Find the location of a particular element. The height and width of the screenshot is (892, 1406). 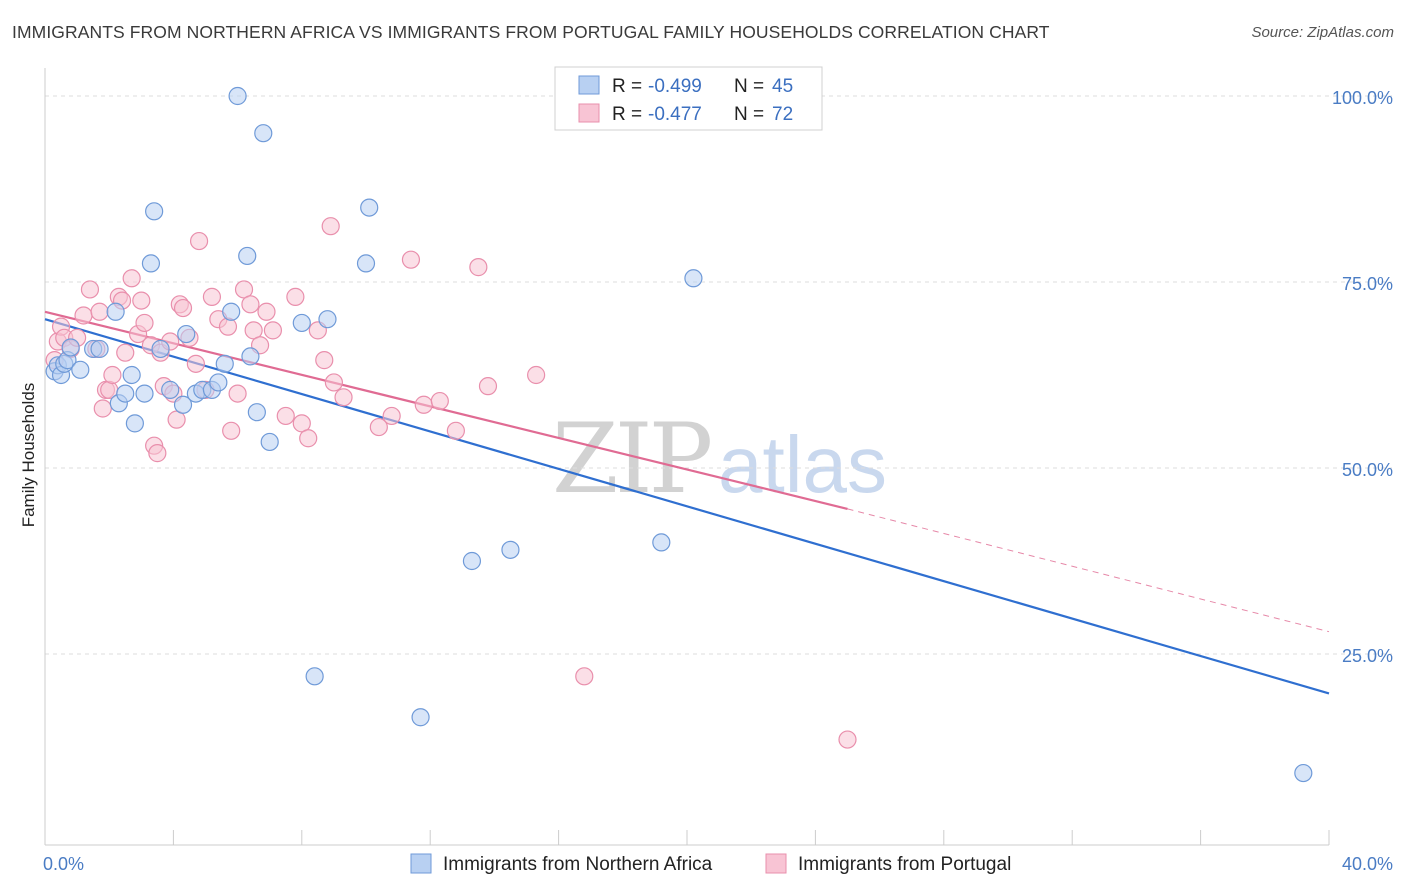

legend-n-label-1: N = is located at coordinates (749, 86).